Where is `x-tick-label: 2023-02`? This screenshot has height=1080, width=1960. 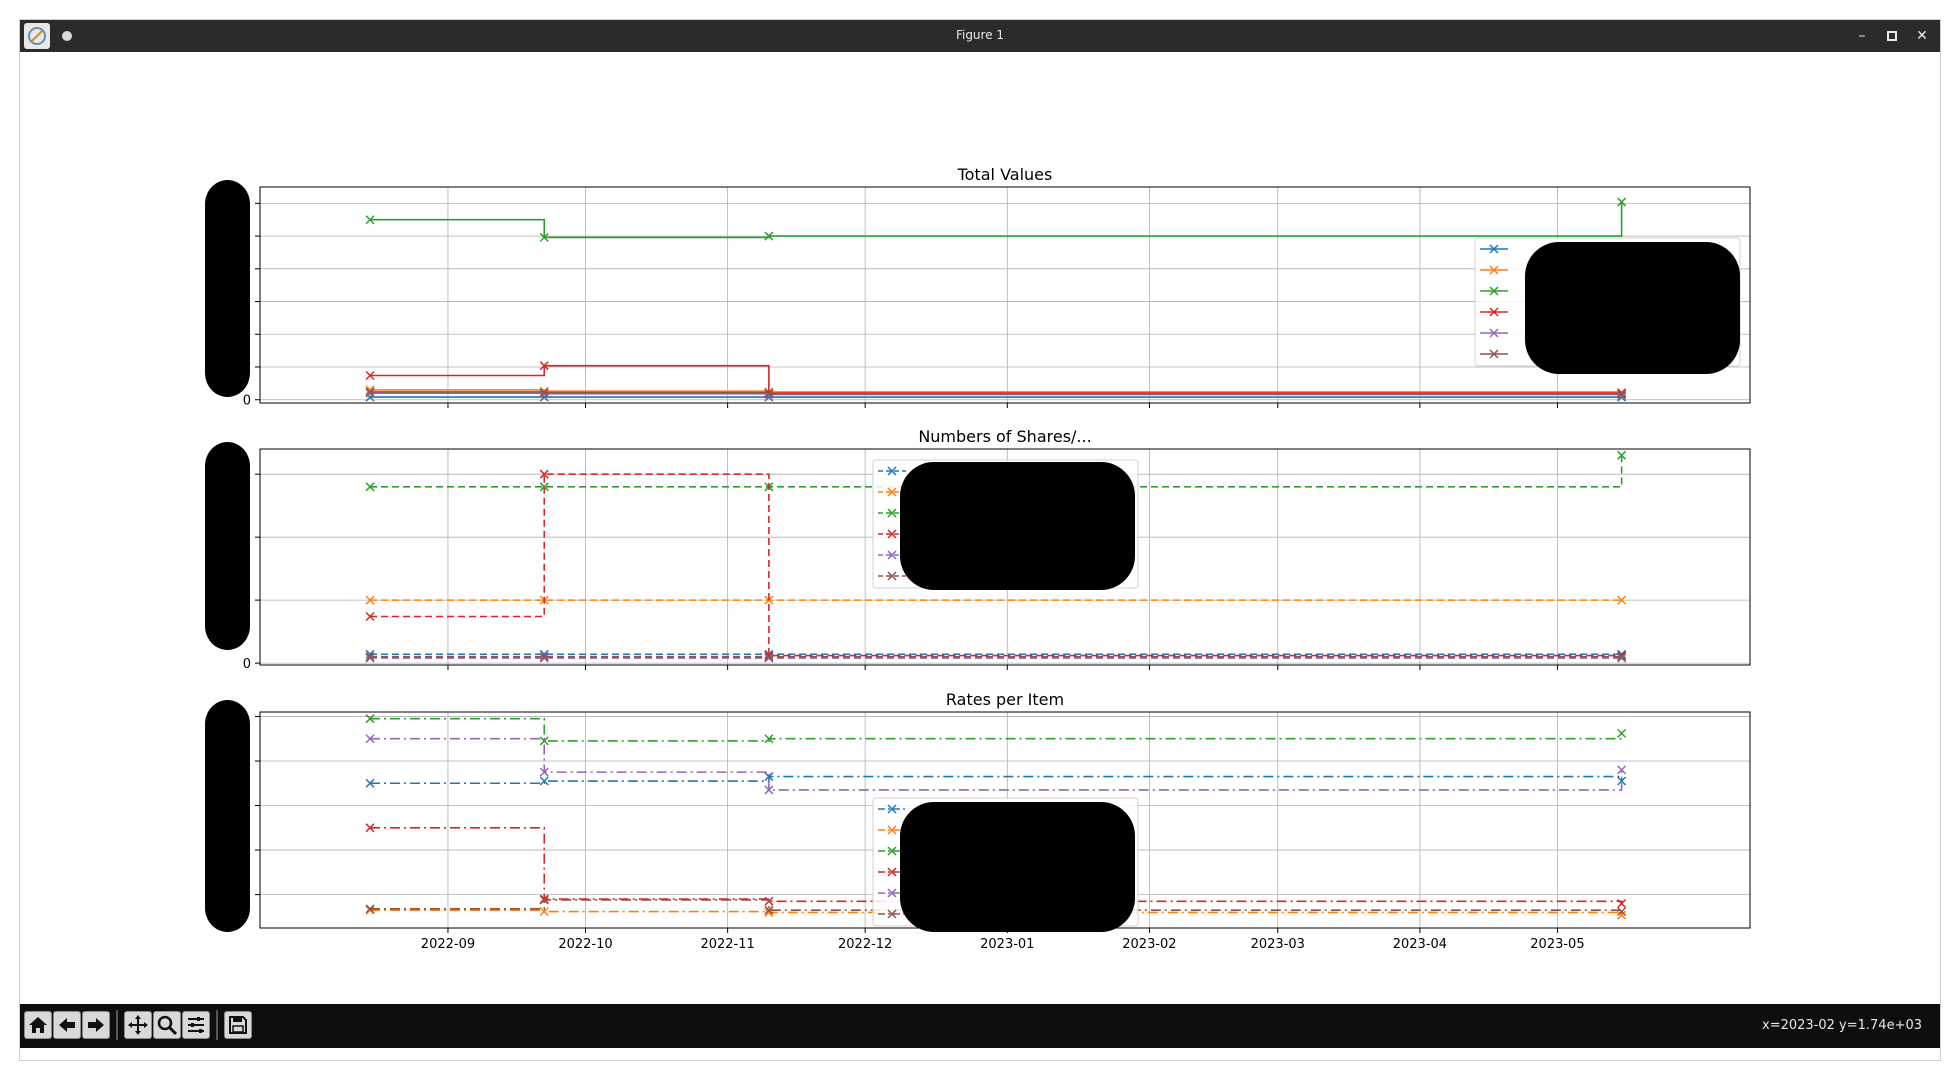
x-tick-label: 2023-02 is located at coordinates (1149, 944).